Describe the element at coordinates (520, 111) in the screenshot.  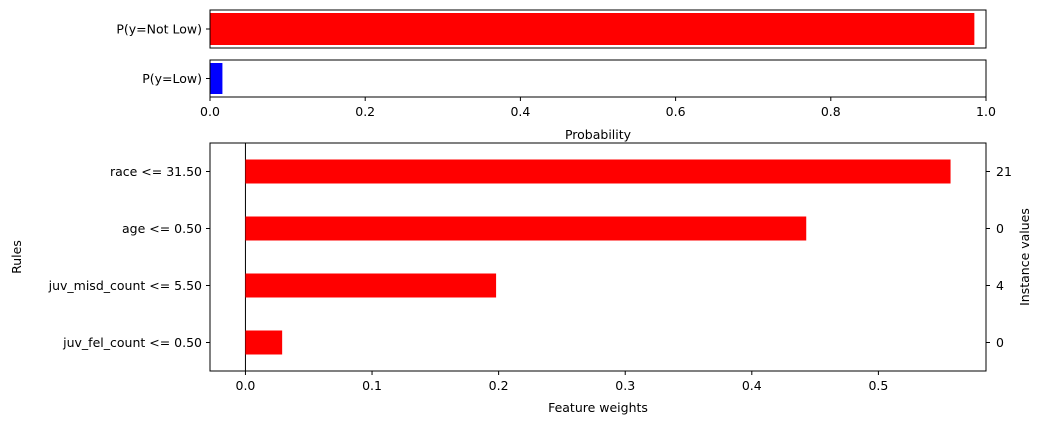
I see `prob-xtick-label-2: 0.4` at that location.